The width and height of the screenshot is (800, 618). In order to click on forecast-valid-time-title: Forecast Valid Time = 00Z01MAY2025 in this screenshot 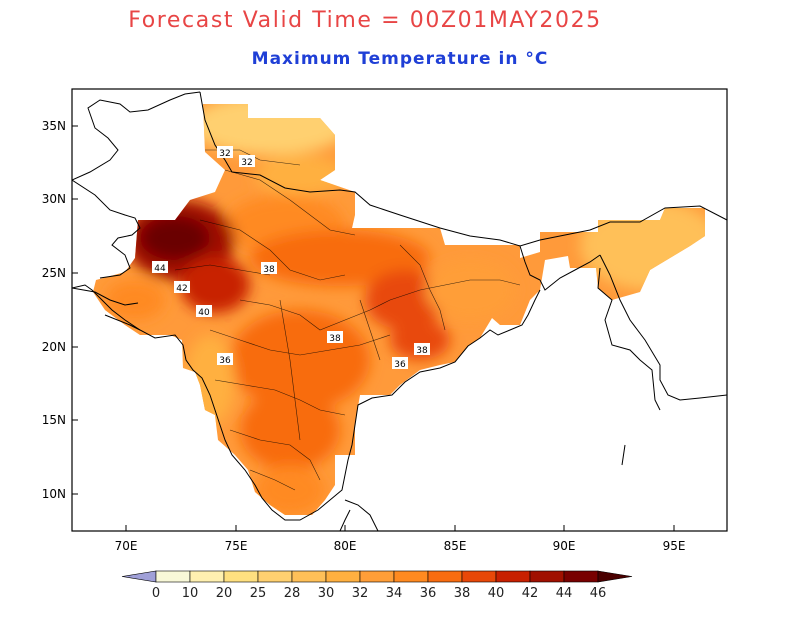, I will do `click(365, 20)`.